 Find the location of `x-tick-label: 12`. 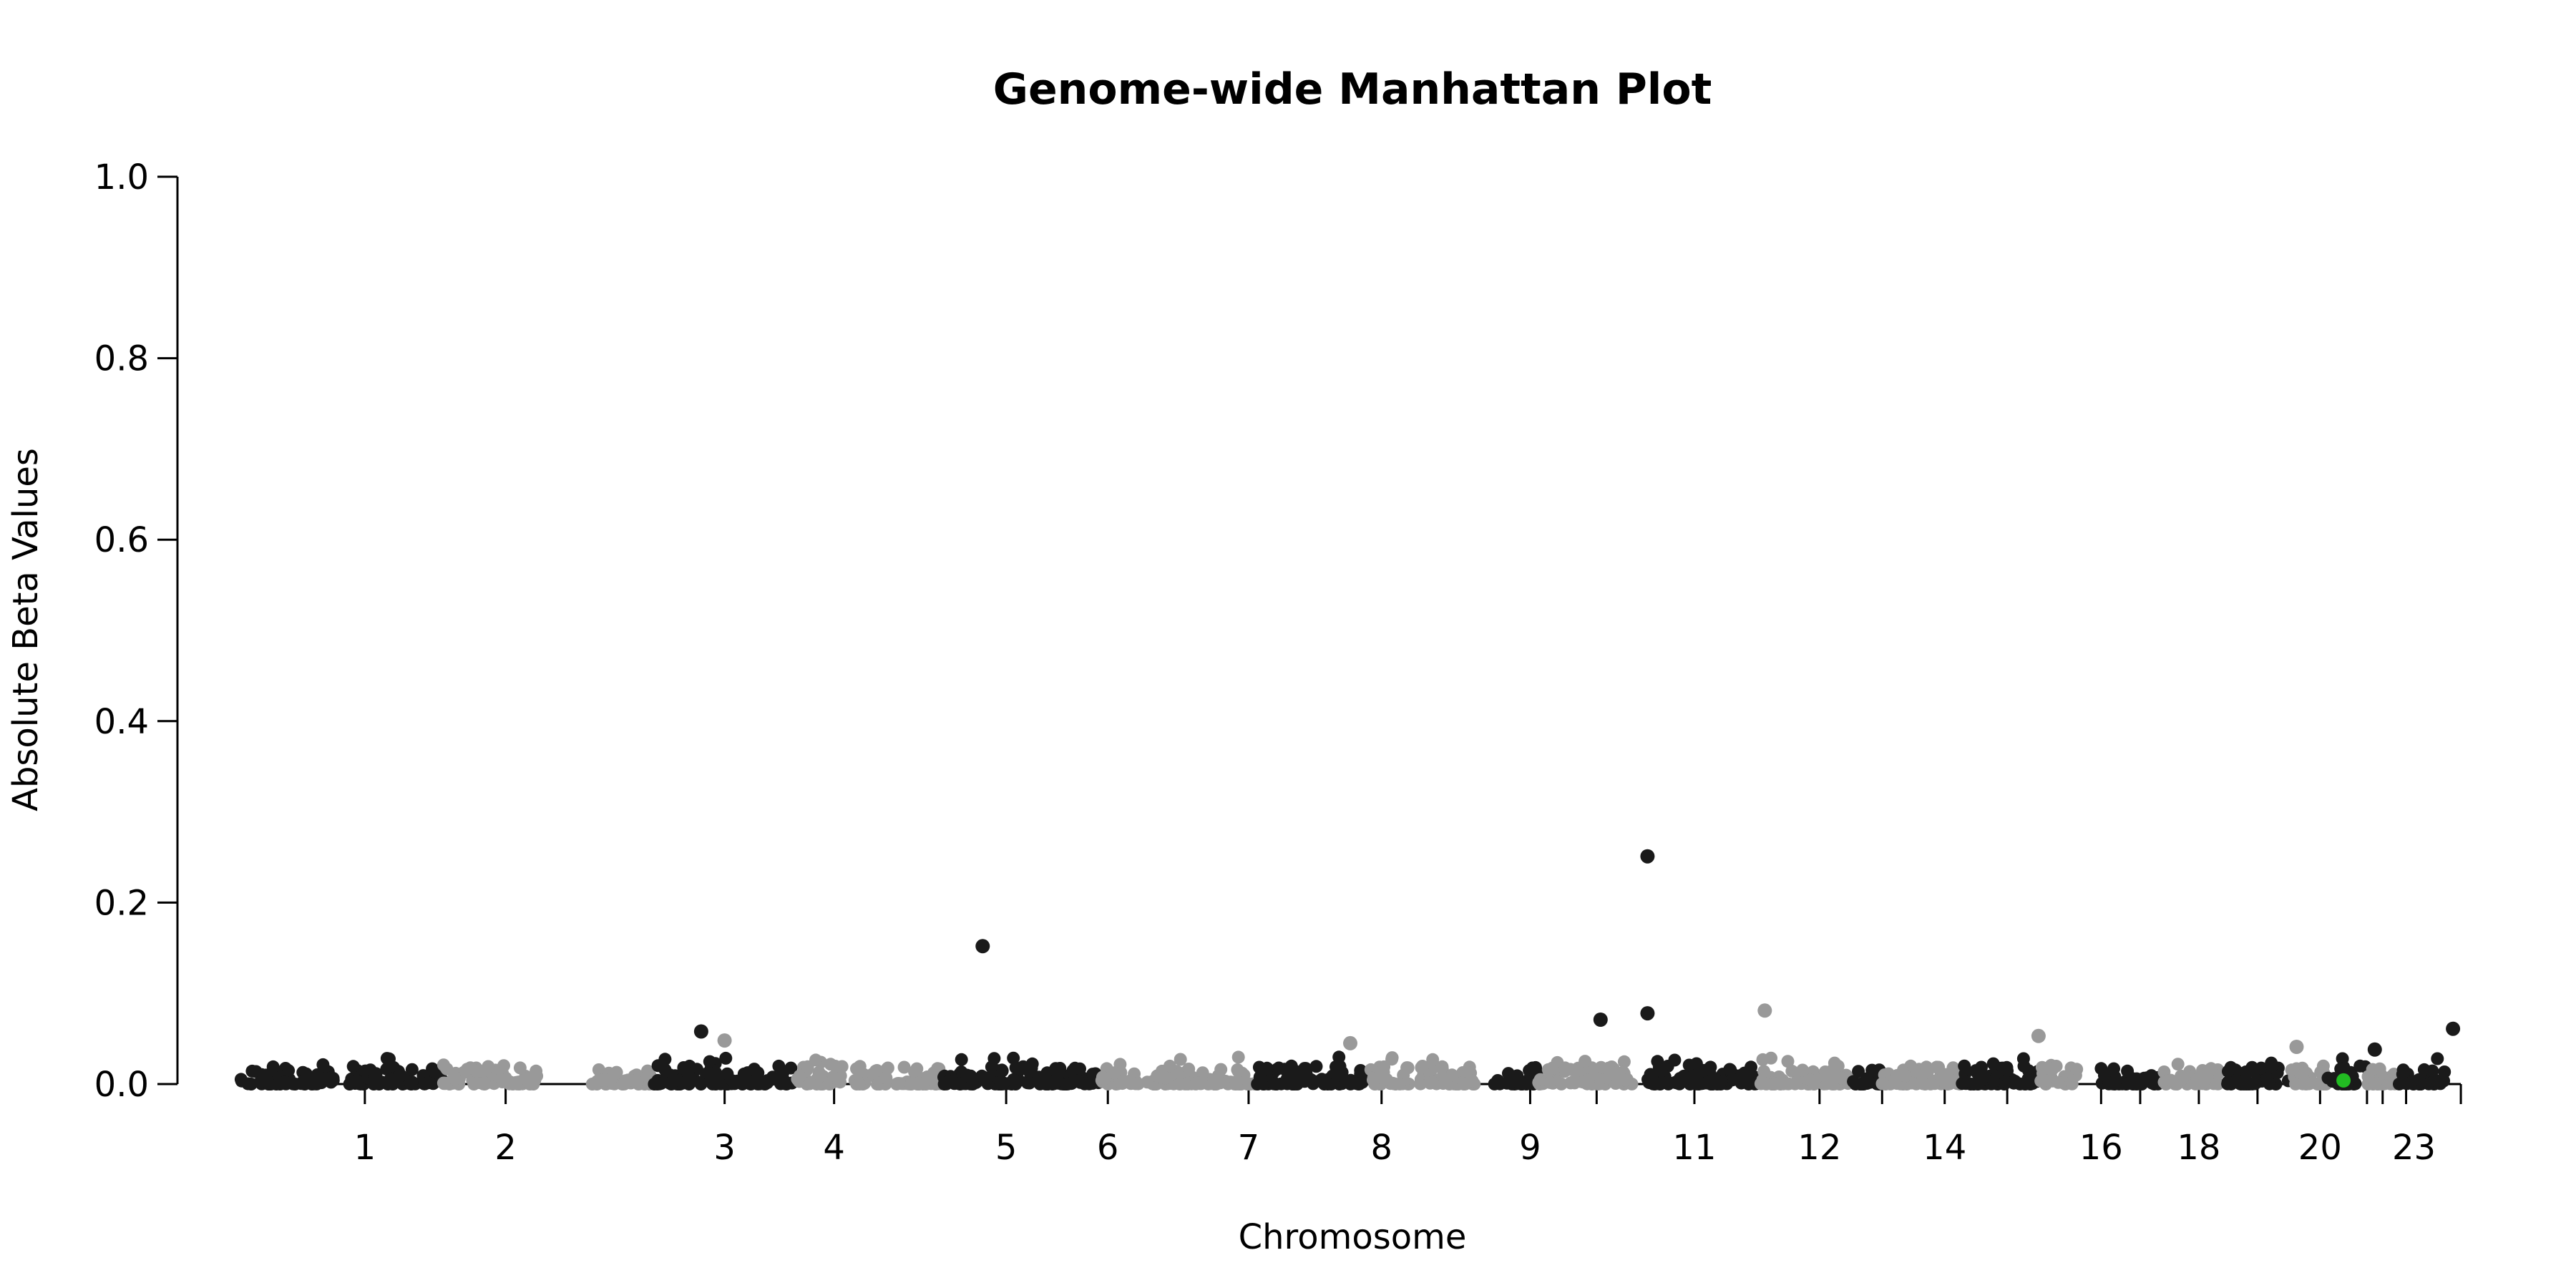

x-tick-label: 12 is located at coordinates (1819, 1148).